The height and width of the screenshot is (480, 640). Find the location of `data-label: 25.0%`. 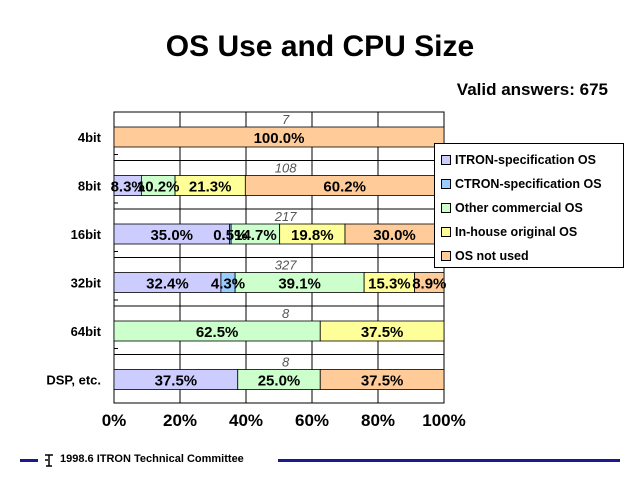

data-label: 25.0% is located at coordinates (279, 381).